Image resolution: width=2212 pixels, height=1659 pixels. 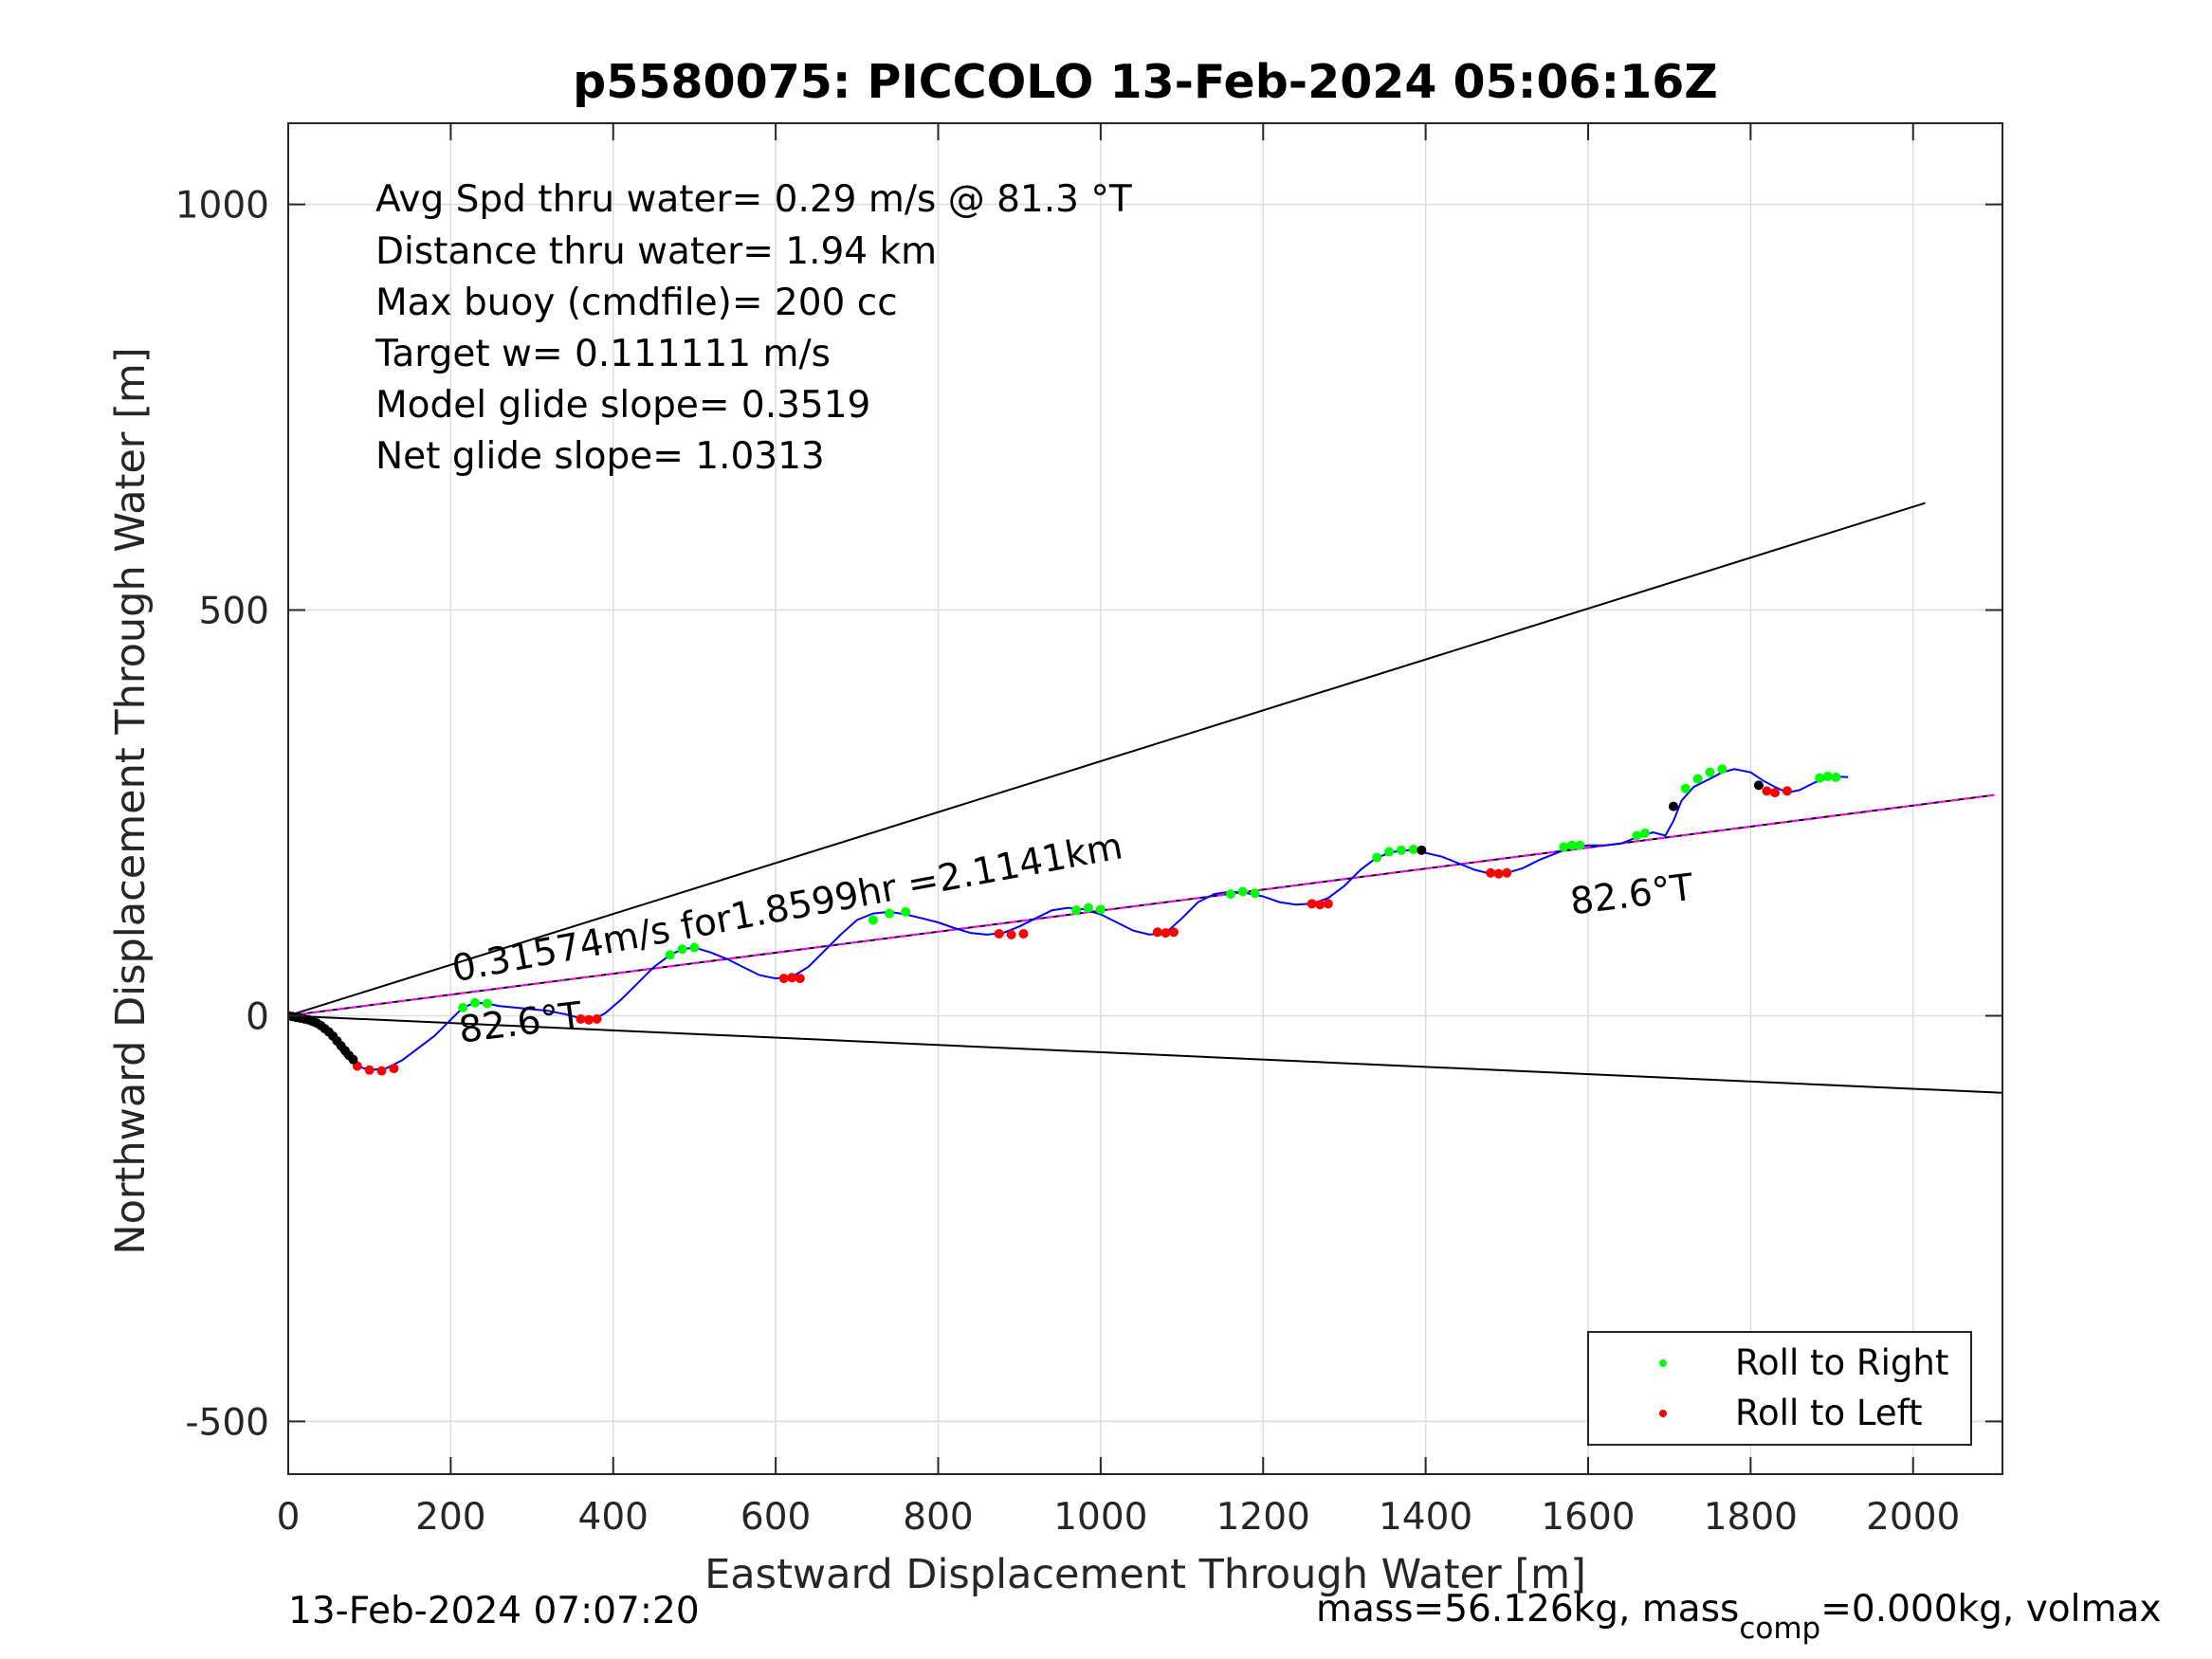 What do you see at coordinates (1527, 1609) in the screenshot?
I see `footer-mass-a: mass=56.126kg, mass` at bounding box center [1527, 1609].